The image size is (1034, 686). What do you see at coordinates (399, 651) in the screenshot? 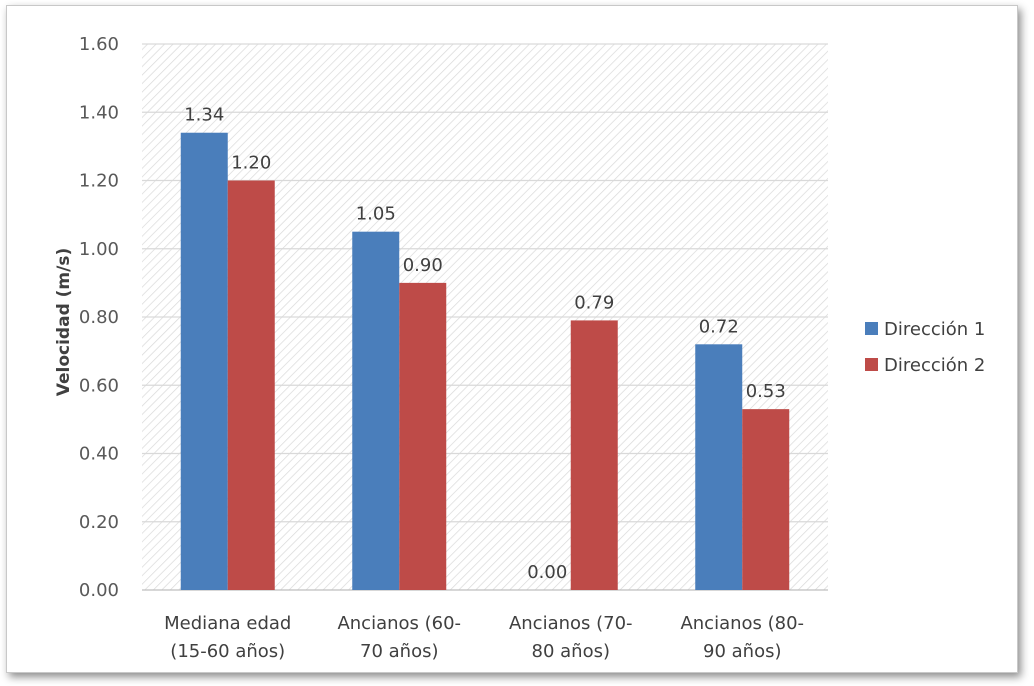
I see `x-category-label: 70 años)` at bounding box center [399, 651].